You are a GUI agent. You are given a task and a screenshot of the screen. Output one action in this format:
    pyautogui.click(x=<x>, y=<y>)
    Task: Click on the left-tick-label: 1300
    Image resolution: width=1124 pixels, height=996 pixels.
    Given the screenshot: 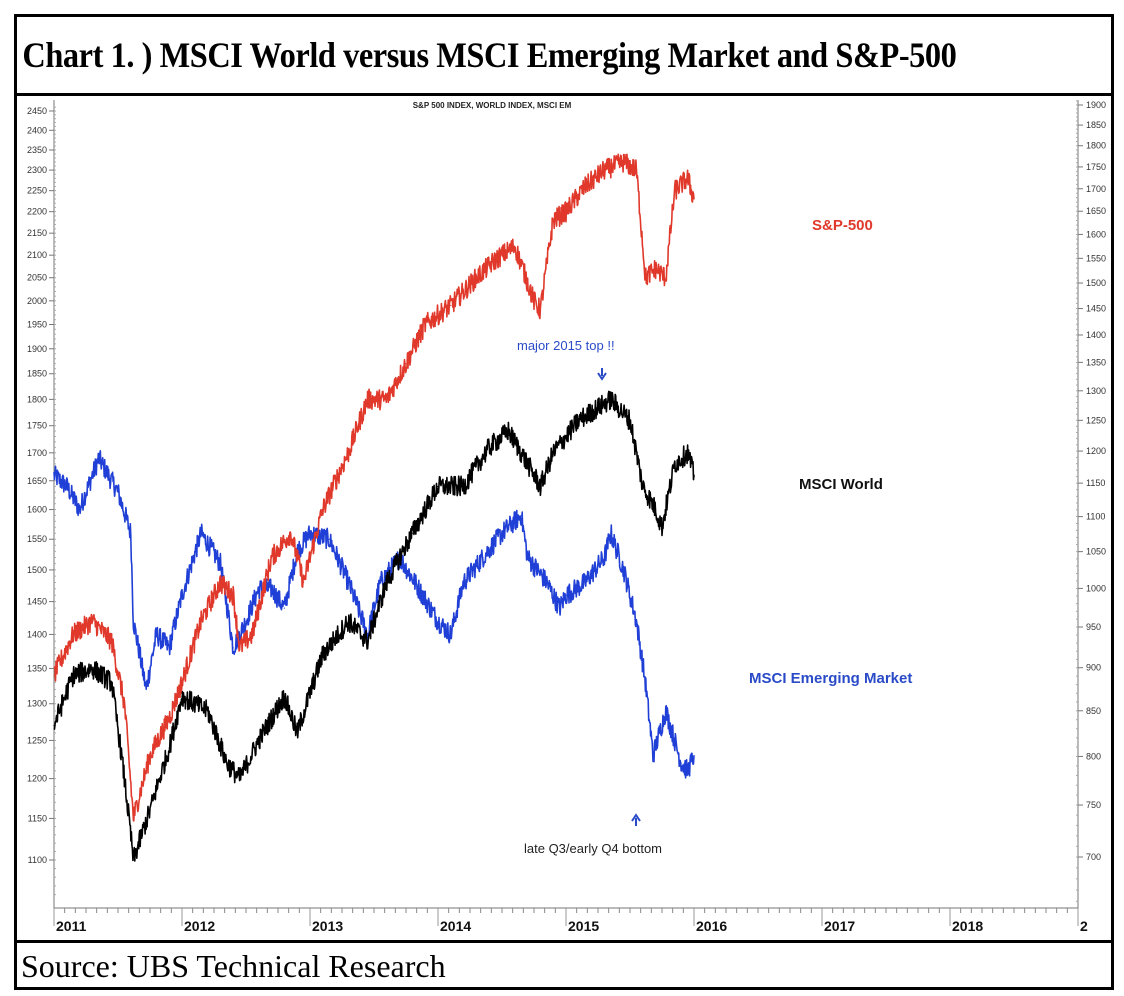 What is the action you would take?
    pyautogui.click(x=37, y=704)
    